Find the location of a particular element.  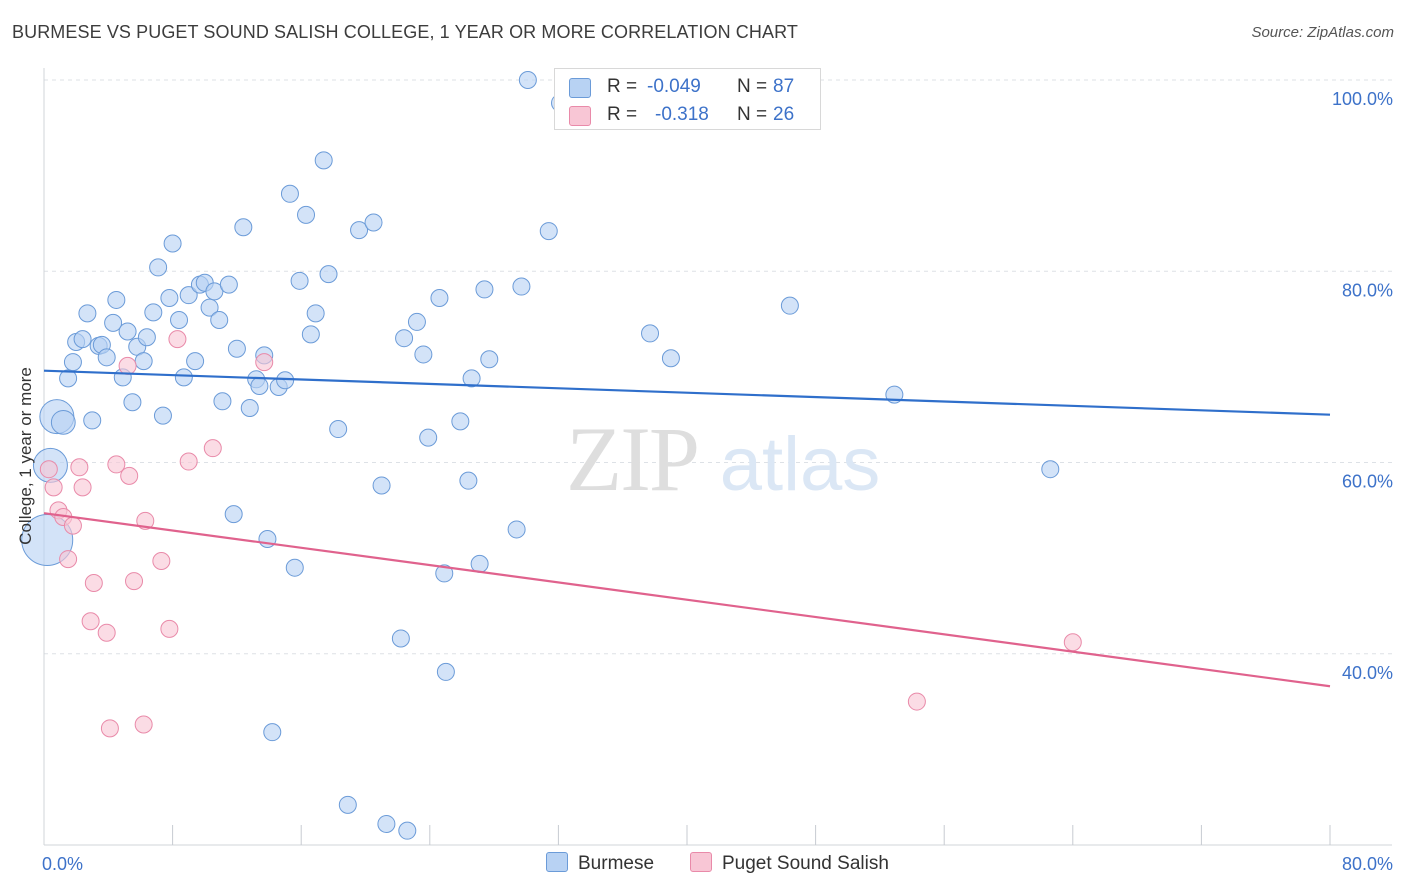

watermark: ZIP atlas is located at coordinates (723, 459).